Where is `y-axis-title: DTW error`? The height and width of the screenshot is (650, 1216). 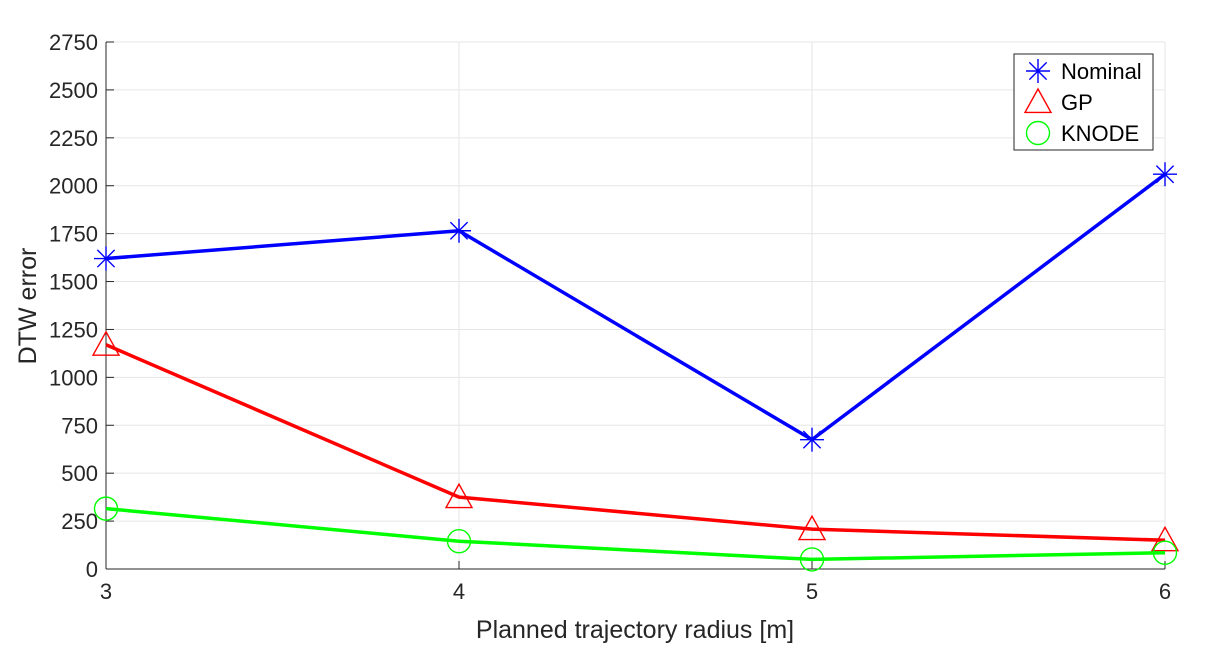
y-axis-title: DTW error is located at coordinates (28, 306).